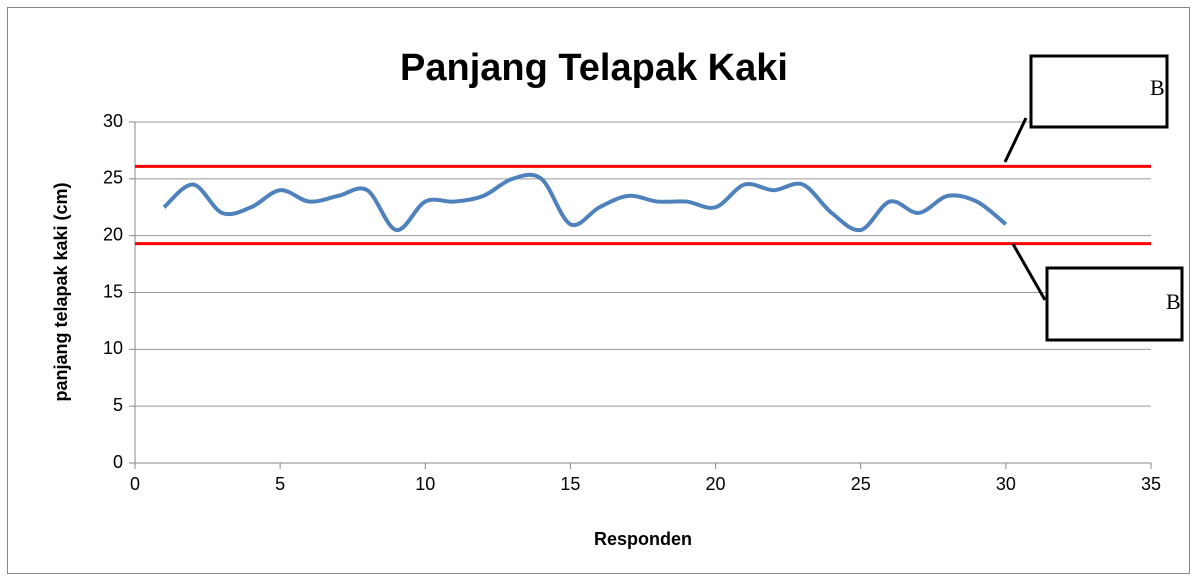  I want to click on y-axis-label: panjang telapak kaki (cm), so click(61, 291).